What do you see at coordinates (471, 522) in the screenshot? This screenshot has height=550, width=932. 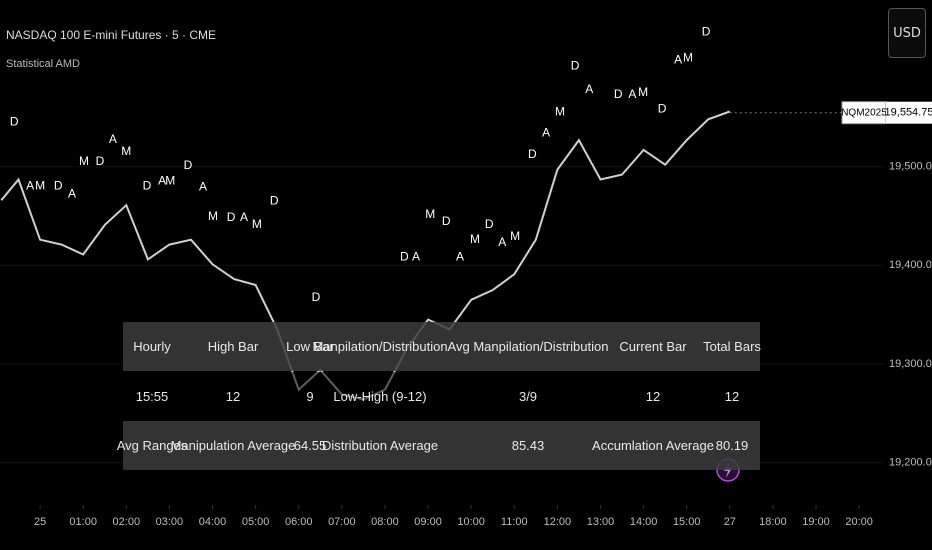 I see `x-tick-label: 10:00` at bounding box center [471, 522].